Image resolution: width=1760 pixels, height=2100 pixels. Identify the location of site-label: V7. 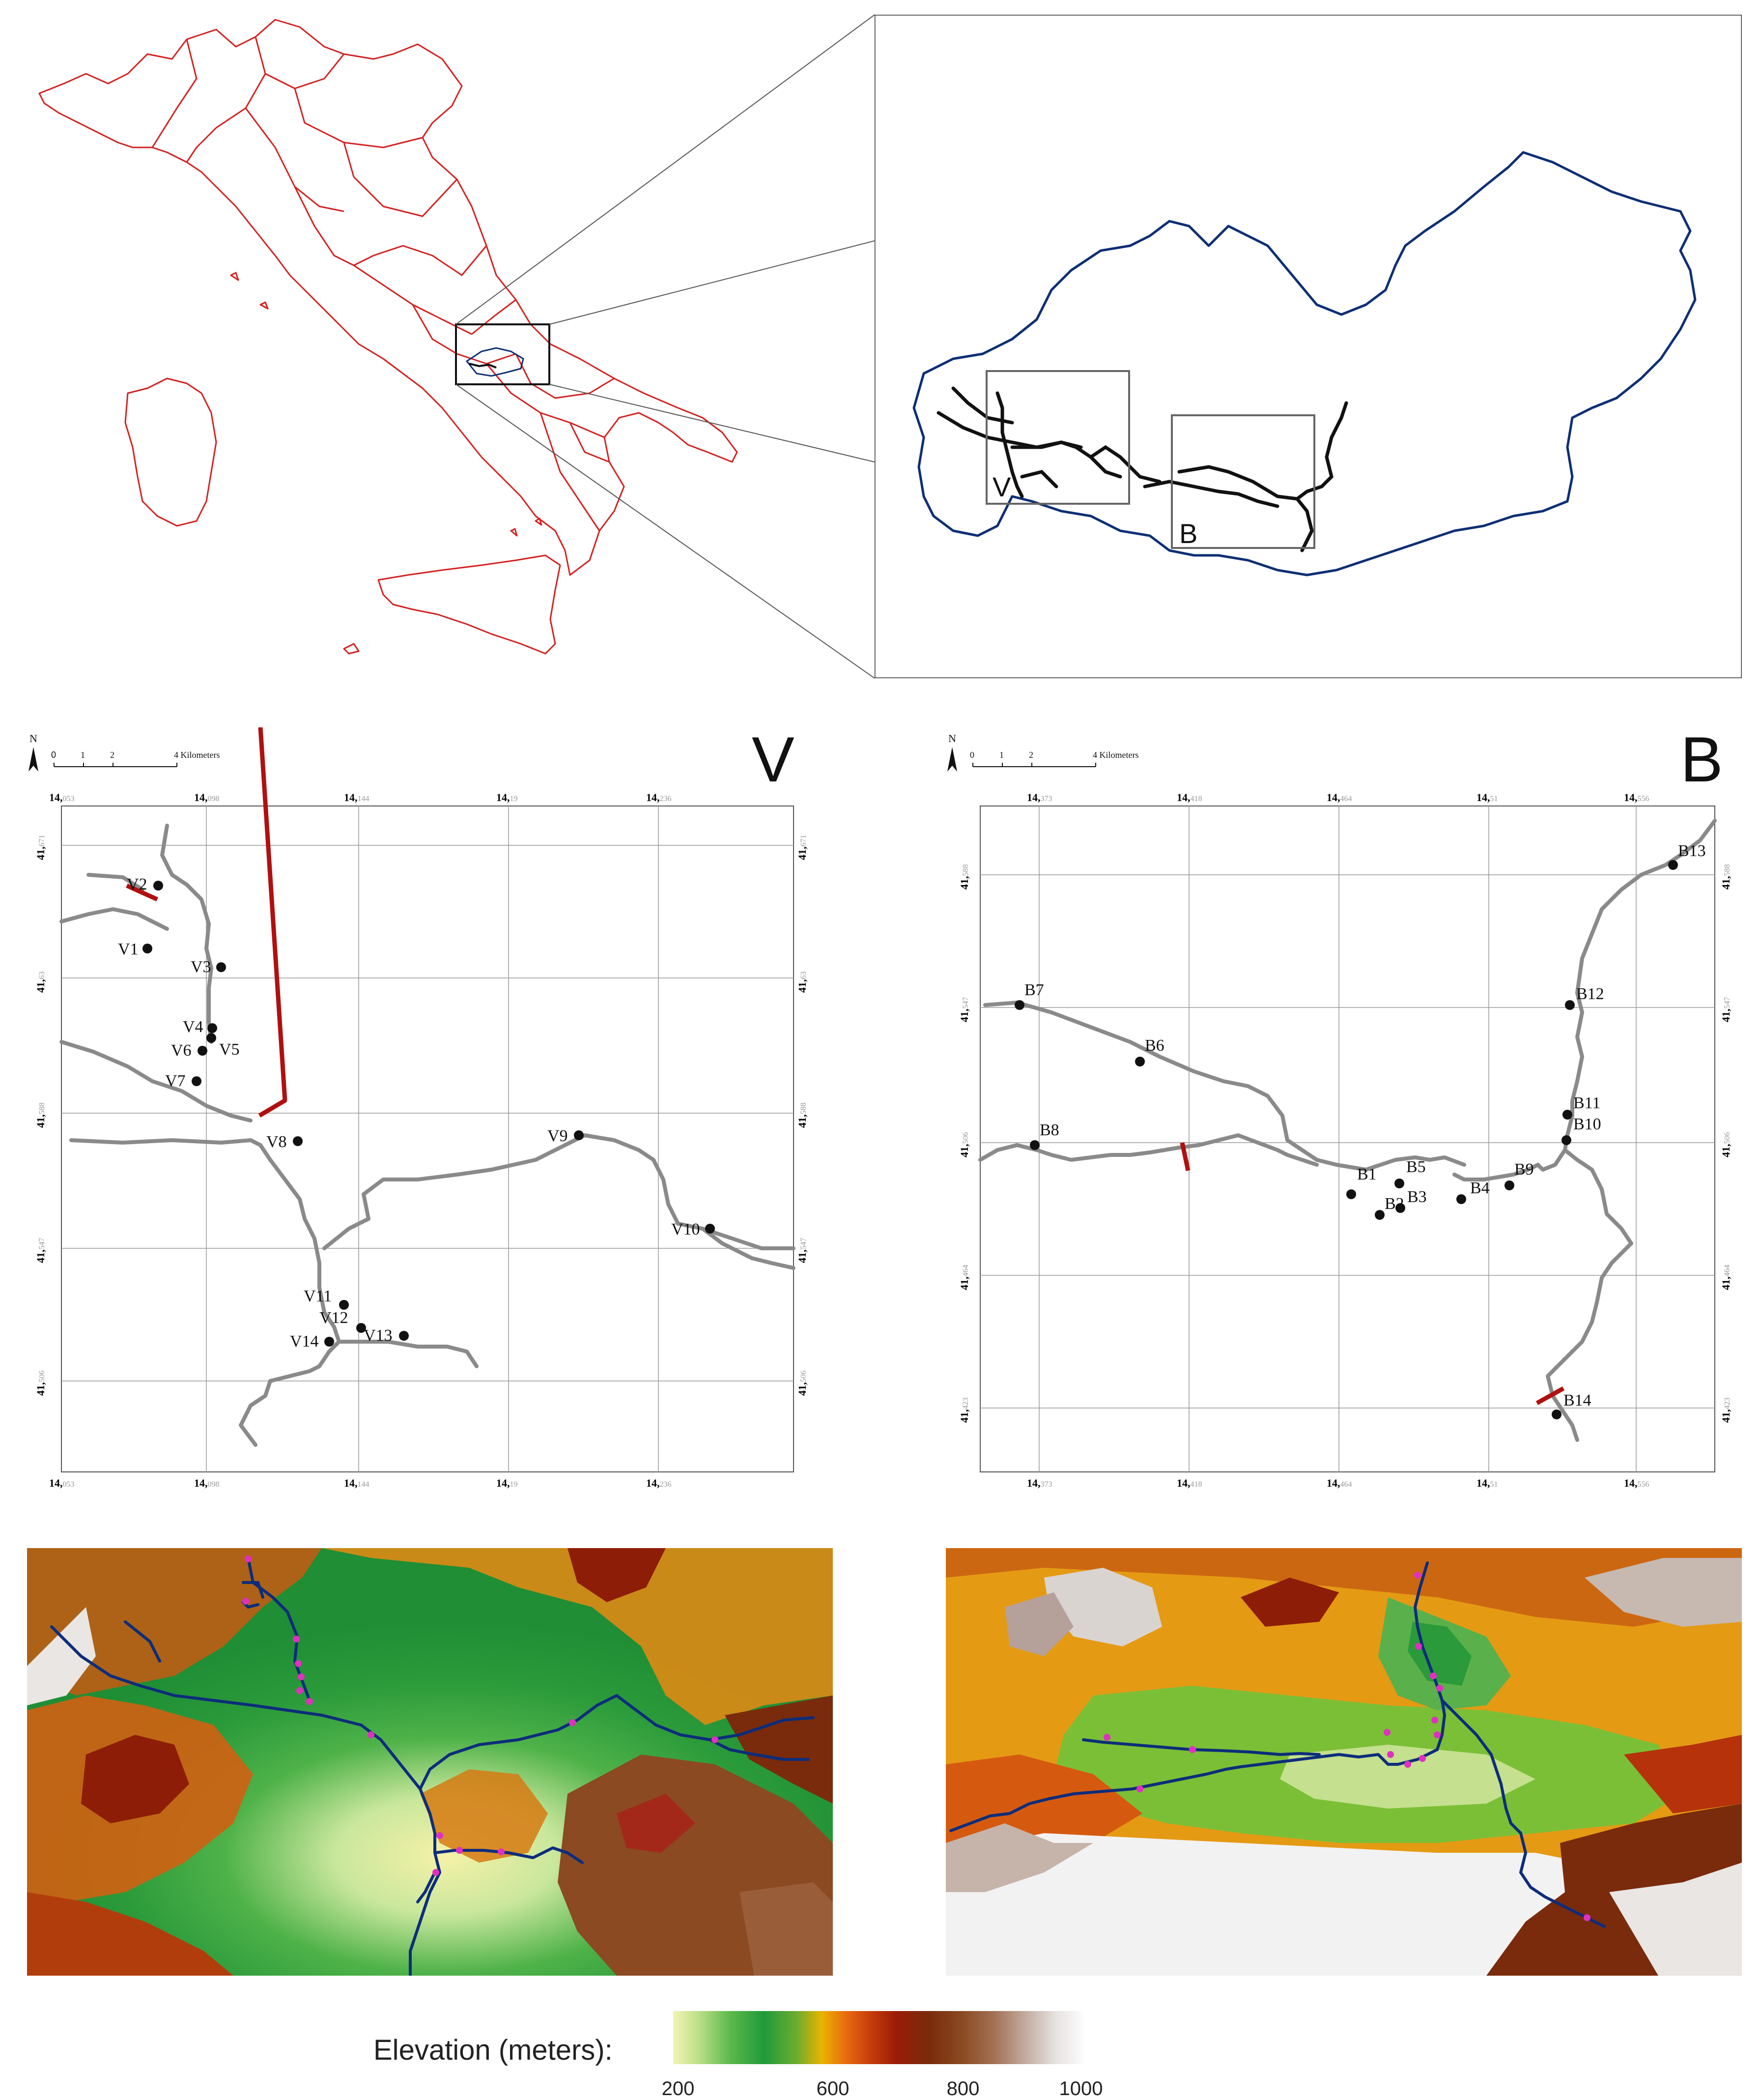
(175, 1081).